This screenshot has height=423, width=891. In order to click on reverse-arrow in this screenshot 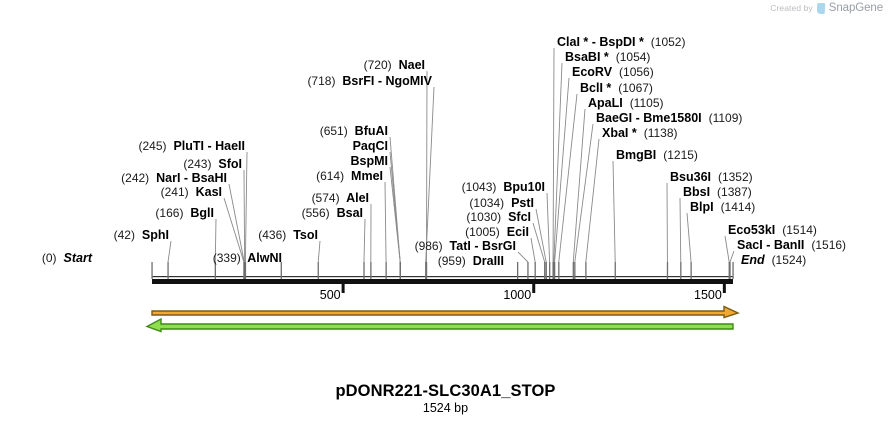, I will do `click(439, 325)`.